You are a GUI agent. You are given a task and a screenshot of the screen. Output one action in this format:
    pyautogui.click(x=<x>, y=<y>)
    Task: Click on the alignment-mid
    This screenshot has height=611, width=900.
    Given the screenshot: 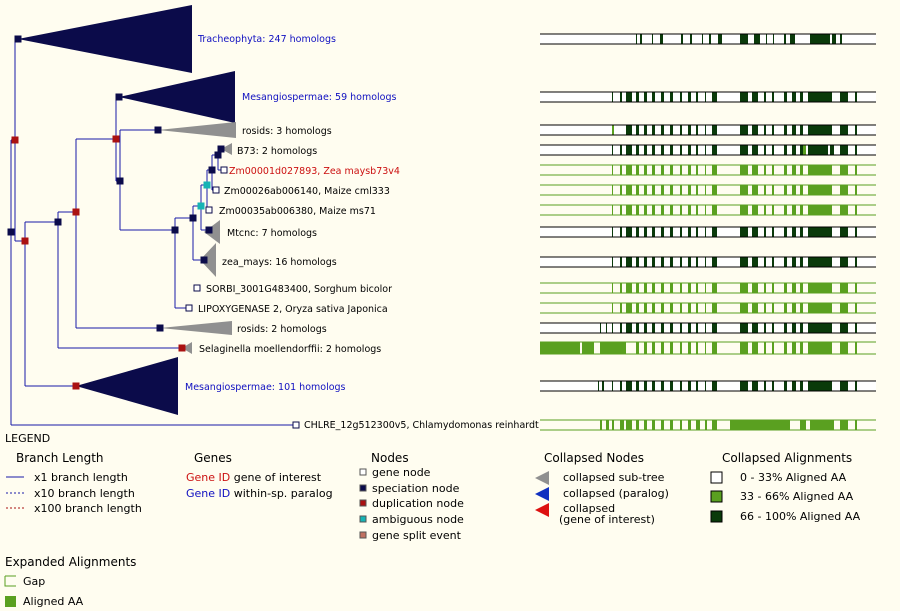 What is the action you would take?
    pyautogui.click(x=613, y=130)
    